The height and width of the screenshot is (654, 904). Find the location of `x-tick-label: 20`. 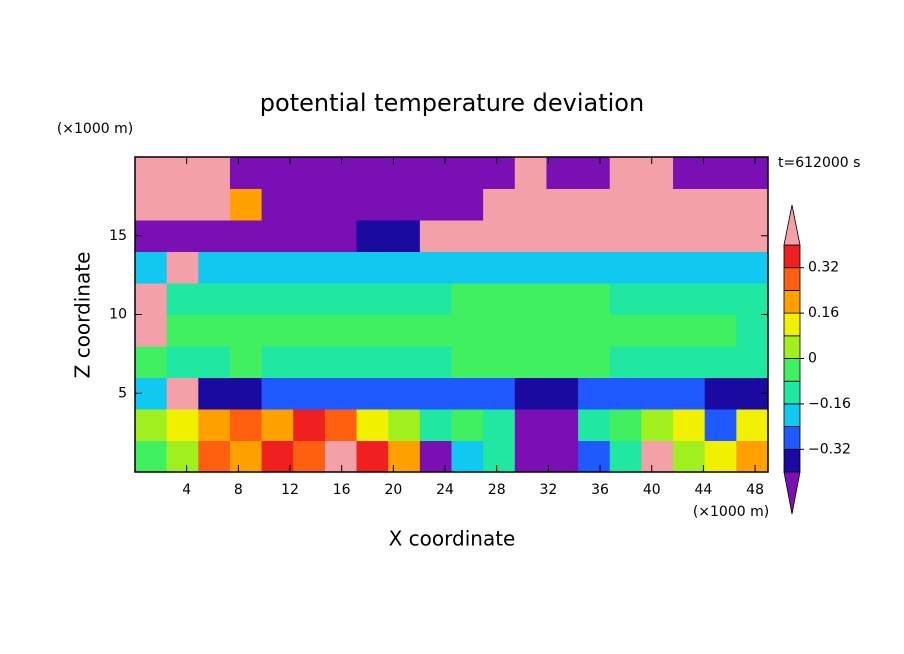

x-tick-label: 20 is located at coordinates (393, 490).